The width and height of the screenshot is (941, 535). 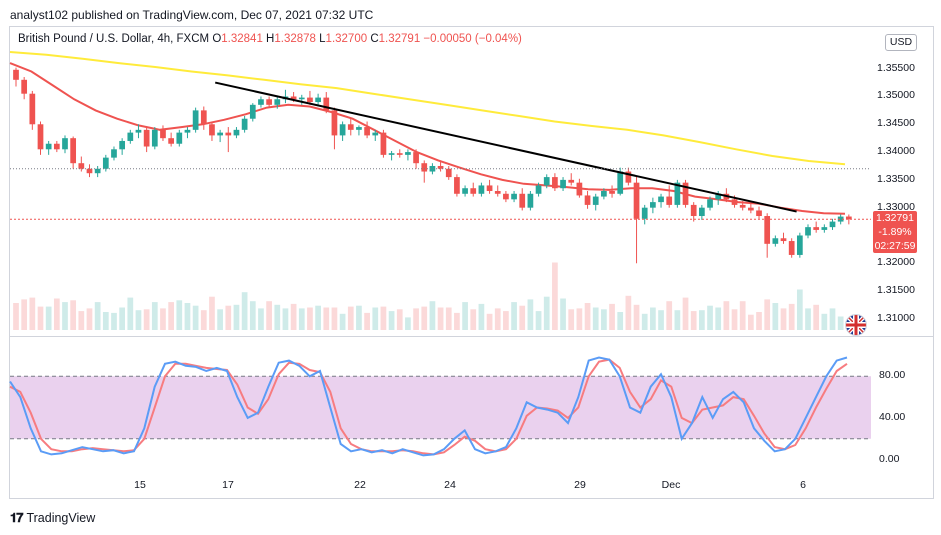 What do you see at coordinates (580, 485) in the screenshot?
I see `time-tick: 29` at bounding box center [580, 485].